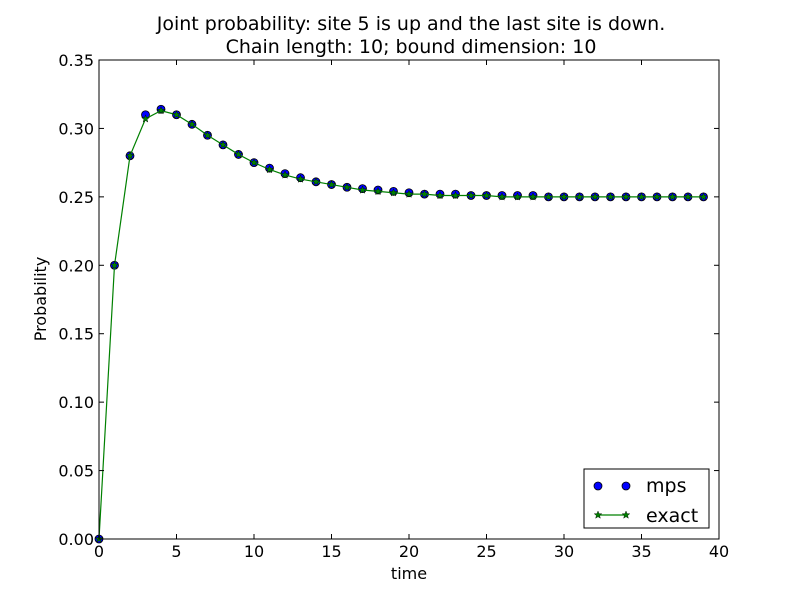 This screenshot has width=800, height=600. I want to click on legend-mps-swatch, so click(612, 486).